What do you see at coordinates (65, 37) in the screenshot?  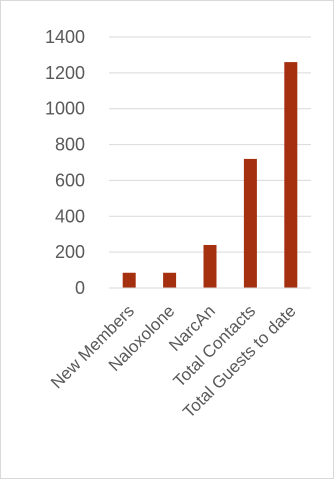 I see `y-tick-label-1400: 1400` at bounding box center [65, 37].